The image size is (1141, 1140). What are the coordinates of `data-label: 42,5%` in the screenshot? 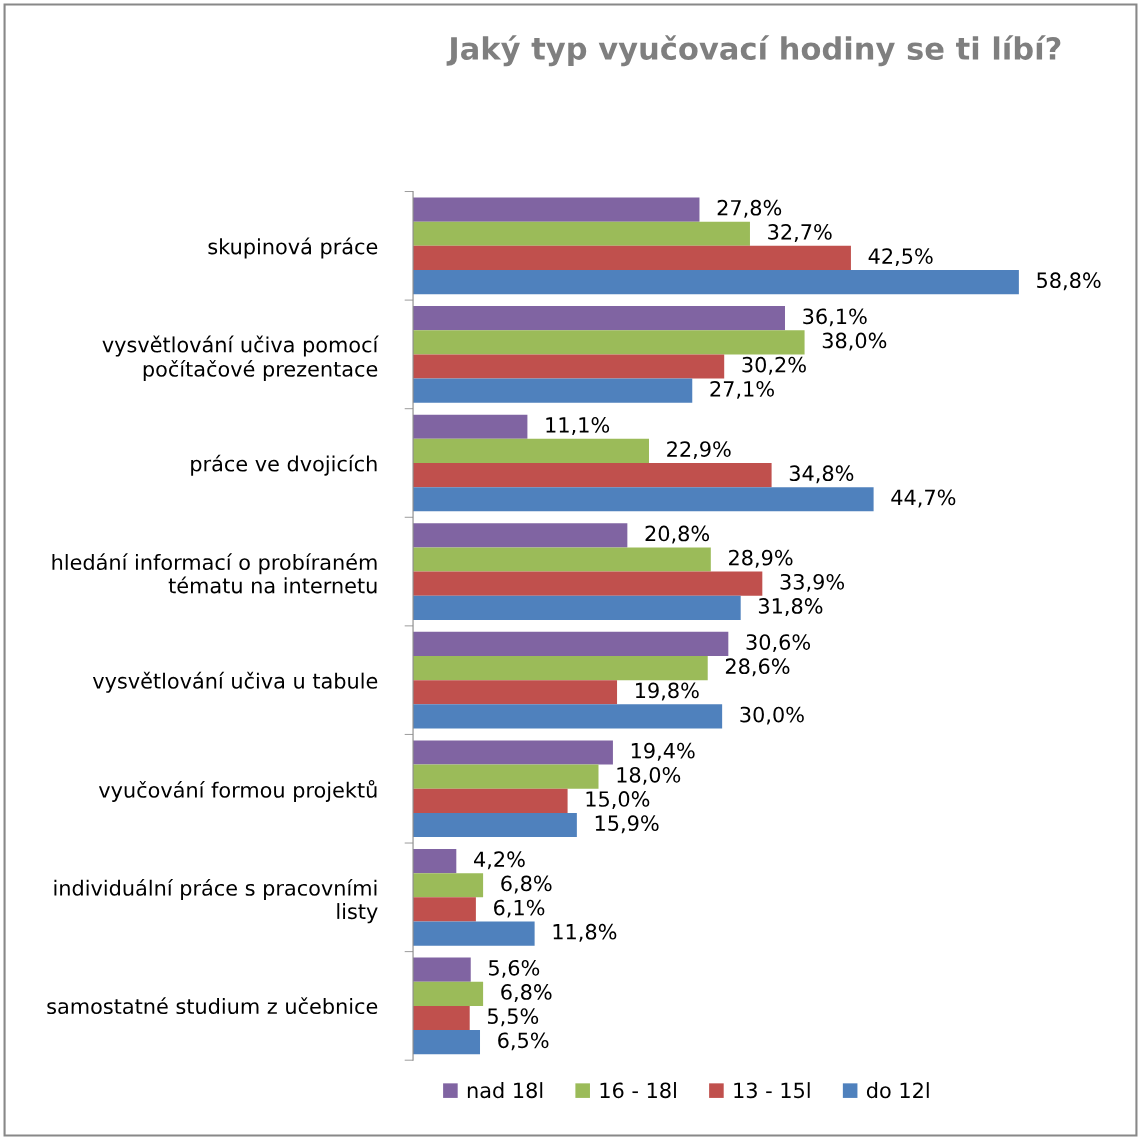 It's located at (900, 257).